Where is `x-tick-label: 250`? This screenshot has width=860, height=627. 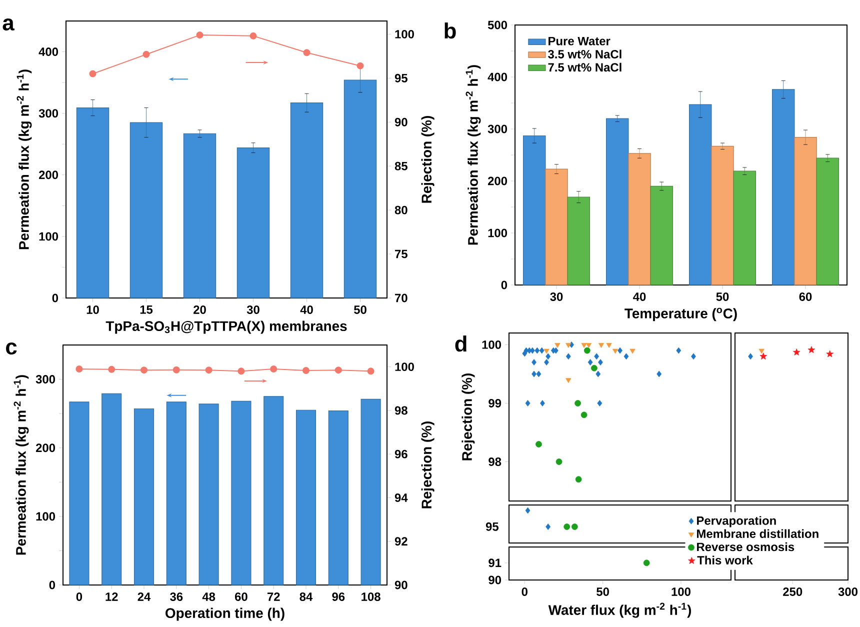
x-tick-label: 250 is located at coordinates (792, 591).